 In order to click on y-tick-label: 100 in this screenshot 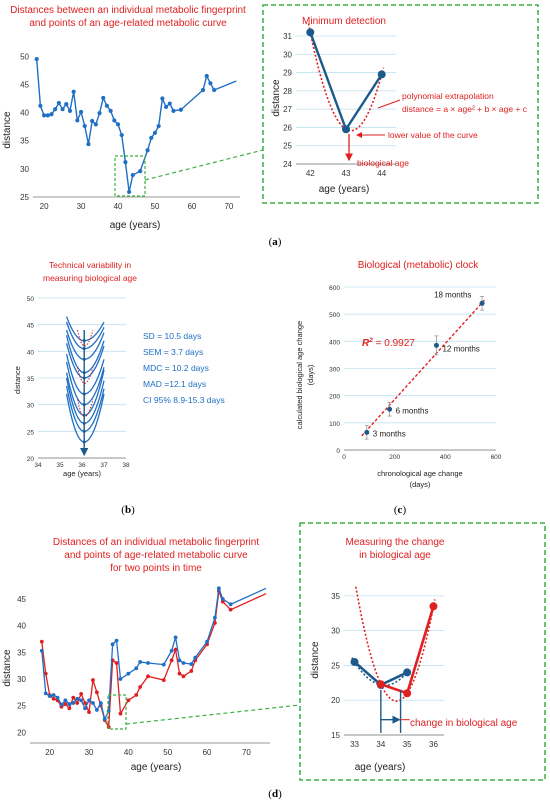, I will do `click(334, 424)`.